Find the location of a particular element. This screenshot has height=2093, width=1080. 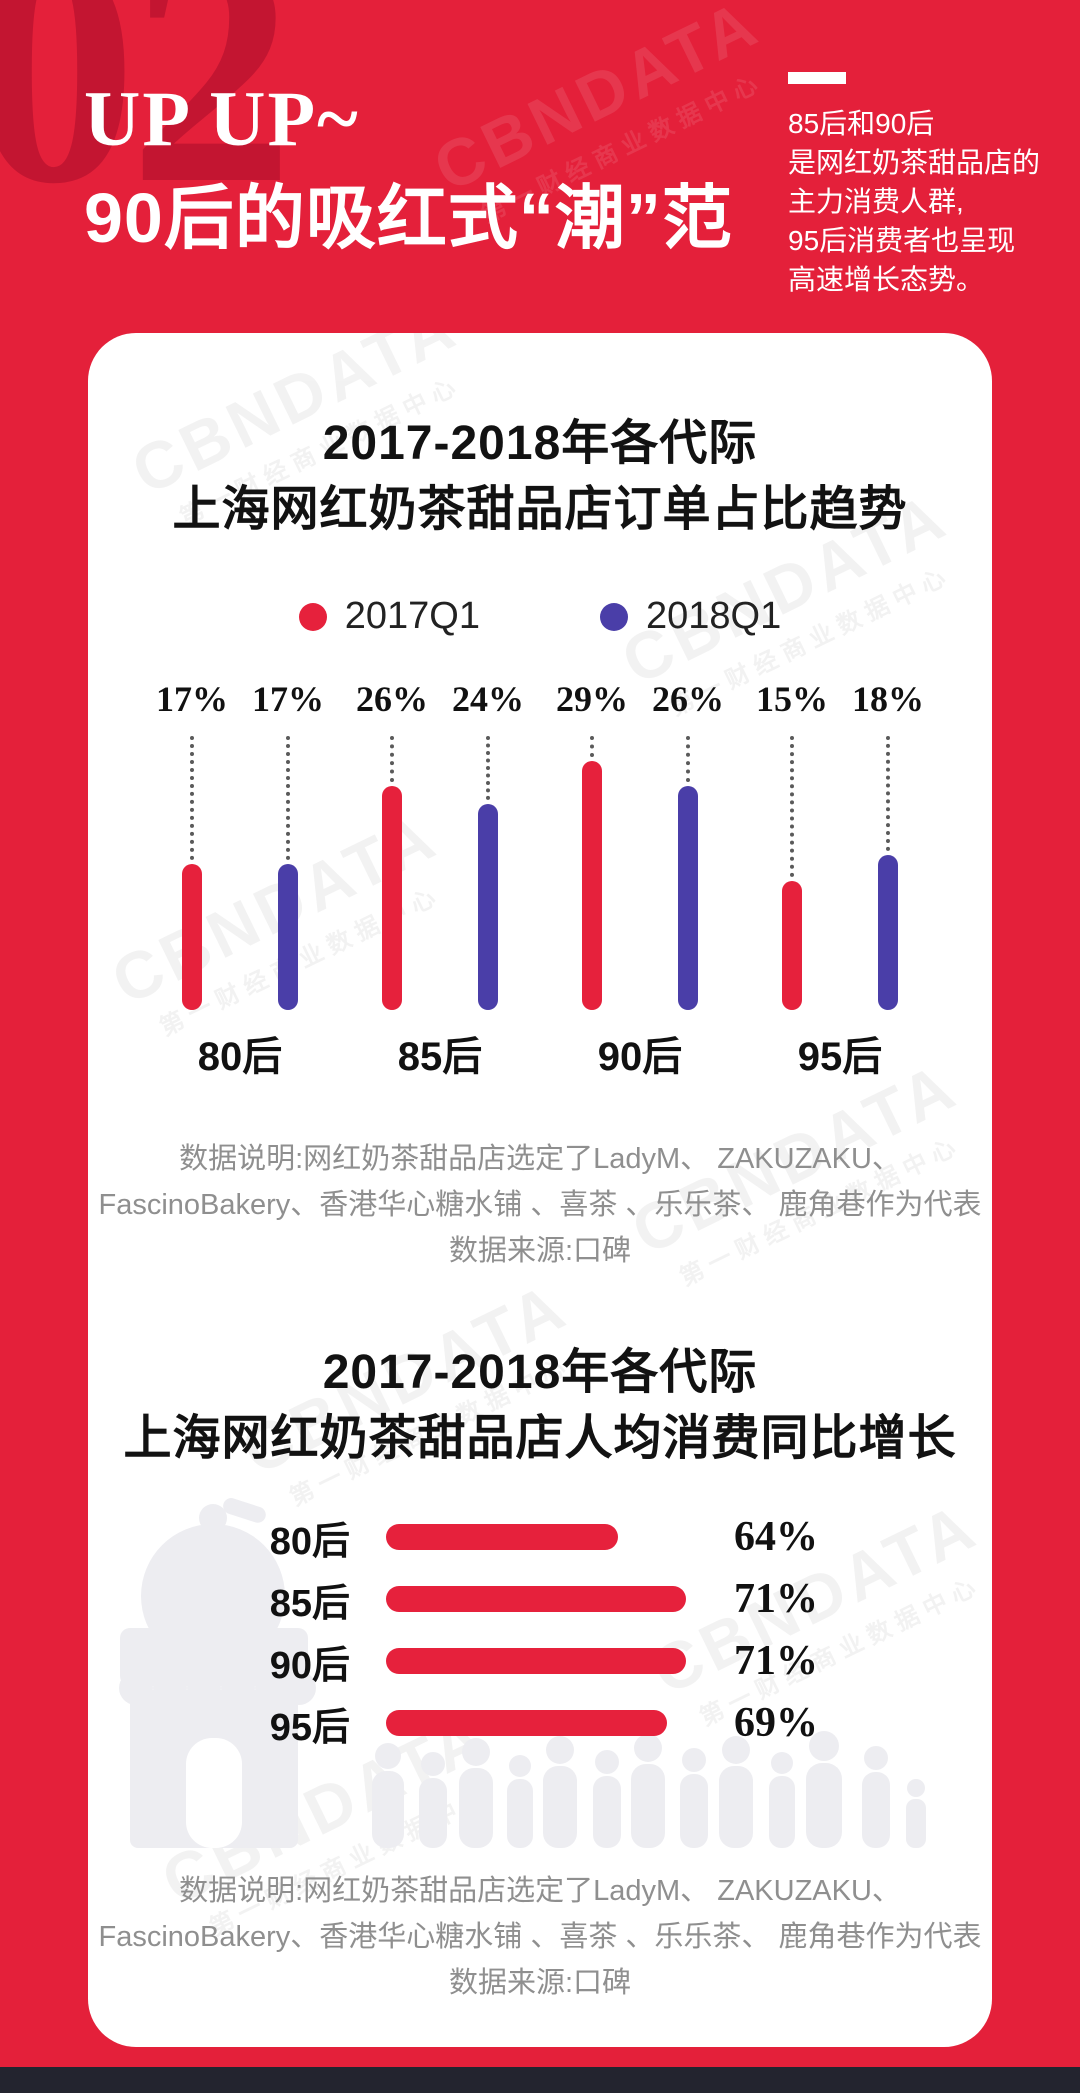

legend-dot-2017q1 is located at coordinates (312, 616).